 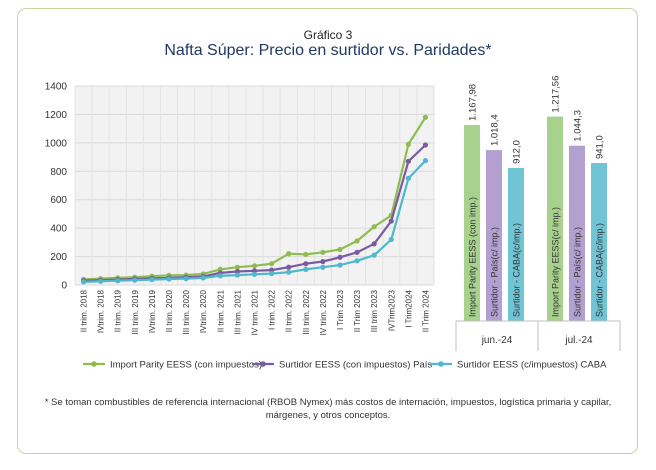 What do you see at coordinates (186, 311) in the screenshot?
I see `x-tick-label: III trim. 2020` at bounding box center [186, 311].